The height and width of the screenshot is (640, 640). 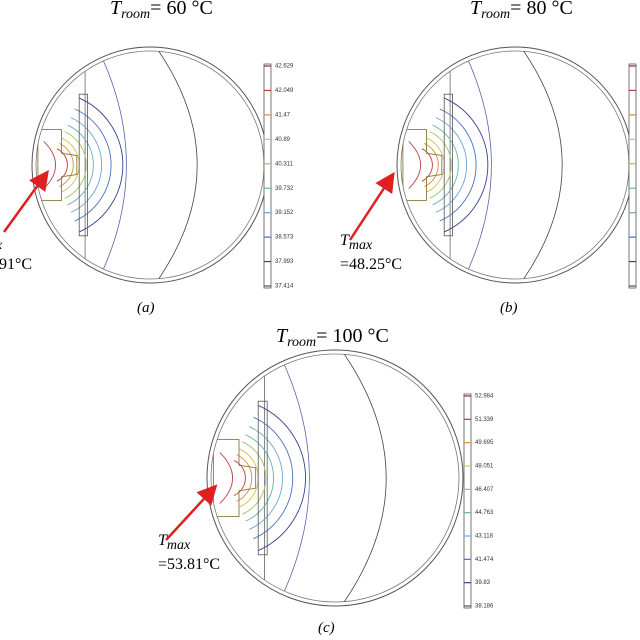 I want to click on colorbar-label: 46.407, so click(x=484, y=490).